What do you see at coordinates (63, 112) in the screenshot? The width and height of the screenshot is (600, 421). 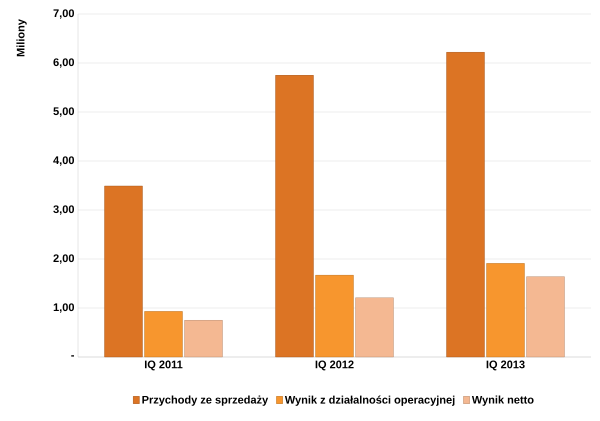 I see `y-tick-label: 5,00` at bounding box center [63, 112].